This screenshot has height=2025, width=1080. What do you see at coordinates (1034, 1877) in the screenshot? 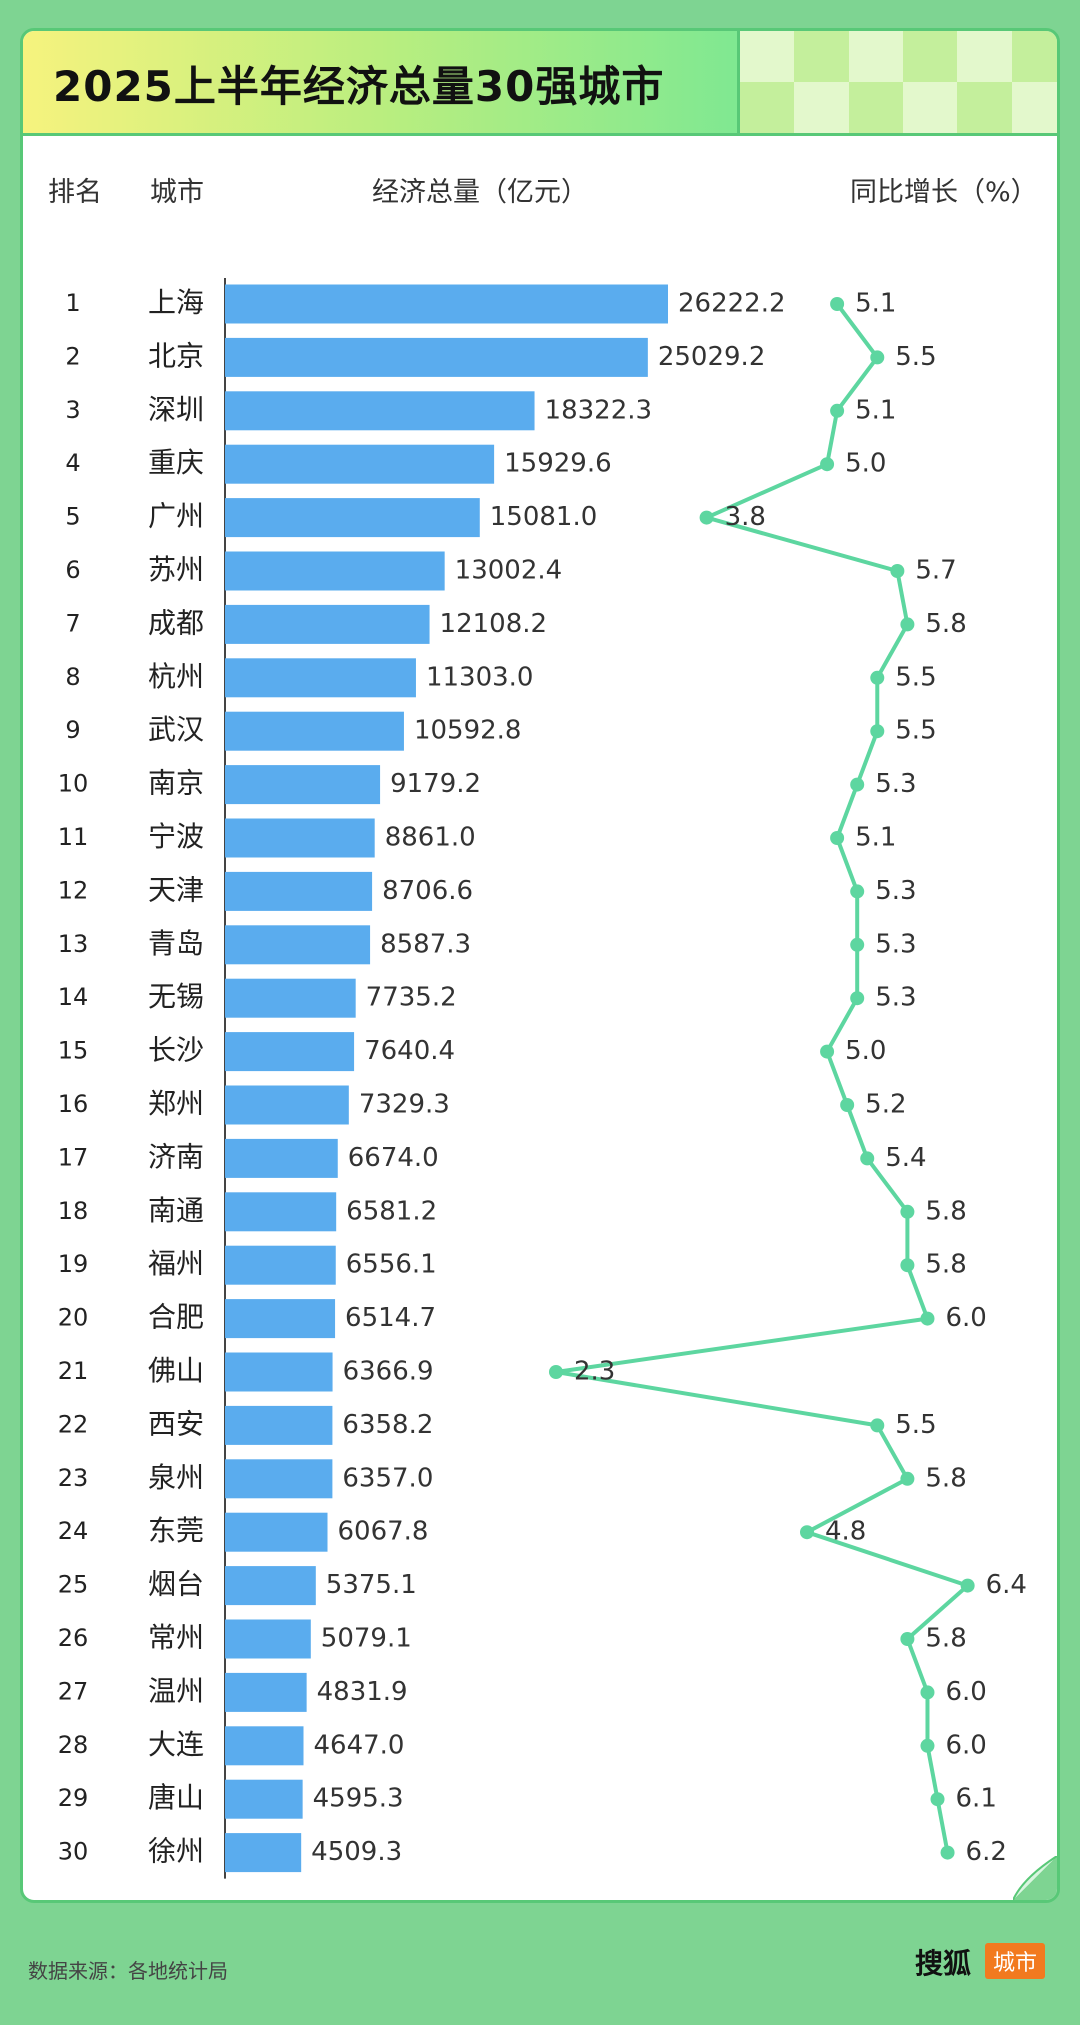
I see `page-fold-corner` at bounding box center [1034, 1877].